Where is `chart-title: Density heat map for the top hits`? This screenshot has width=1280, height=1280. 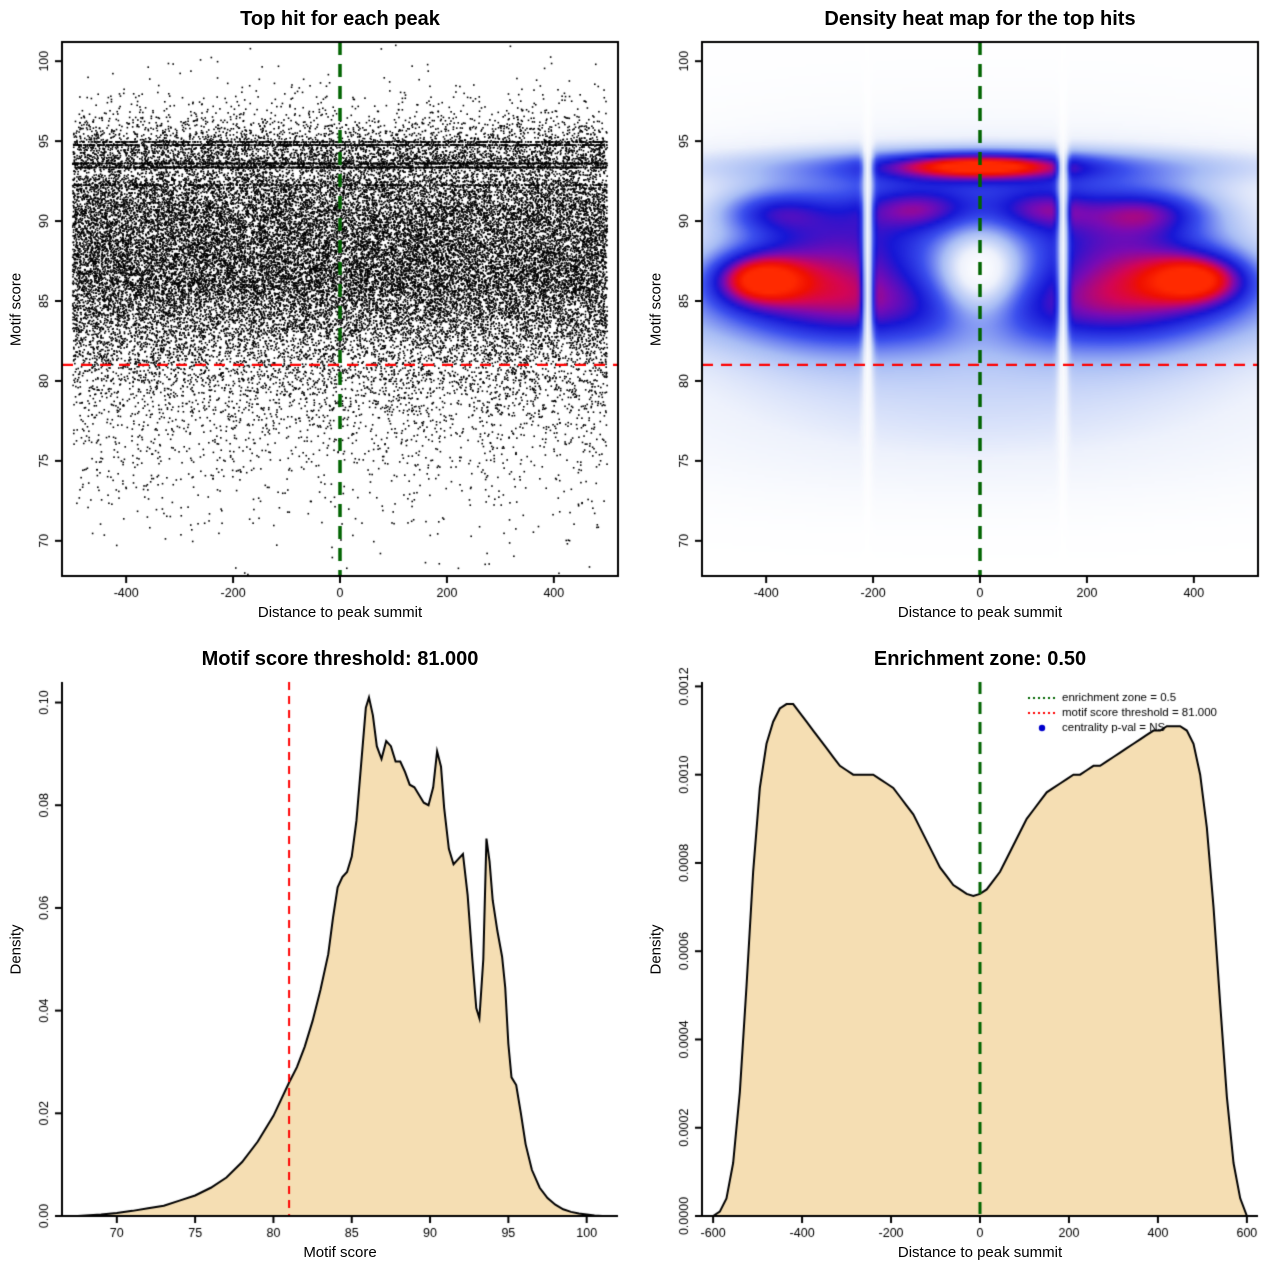 chart-title: Density heat map for the top hits is located at coordinates (980, 19).